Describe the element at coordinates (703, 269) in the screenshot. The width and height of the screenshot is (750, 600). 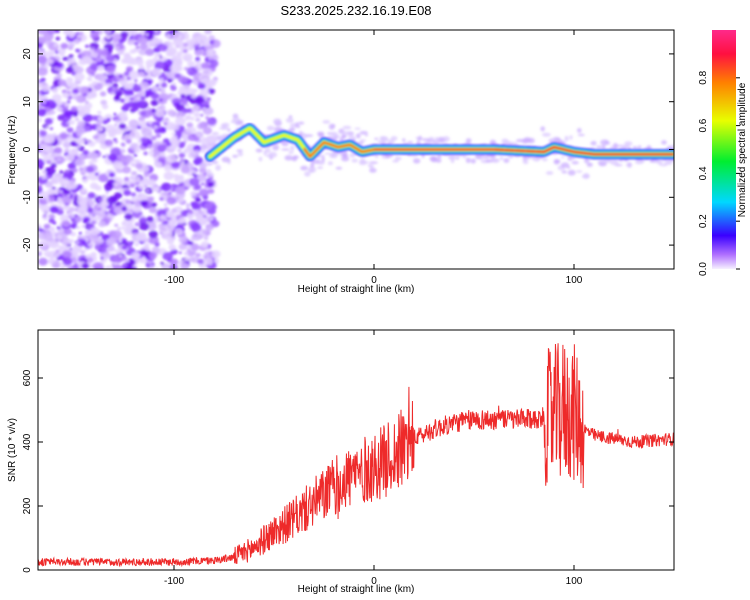
I see `colorbar-tick-label: 0.0` at that location.